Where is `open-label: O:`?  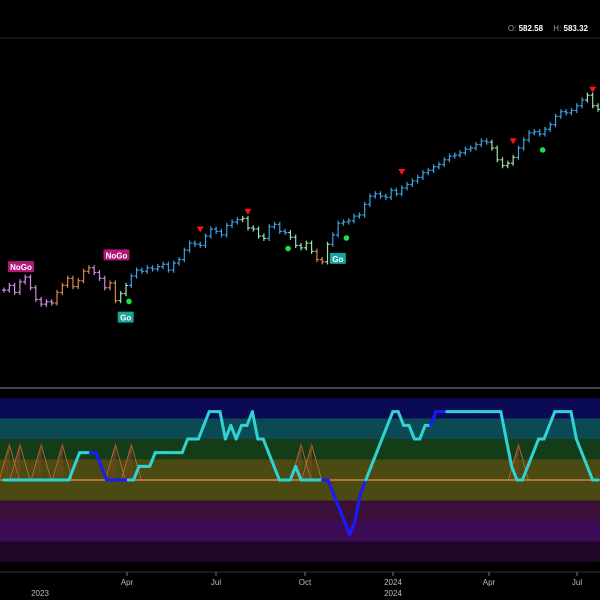
open-label: O: is located at coordinates (512, 28).